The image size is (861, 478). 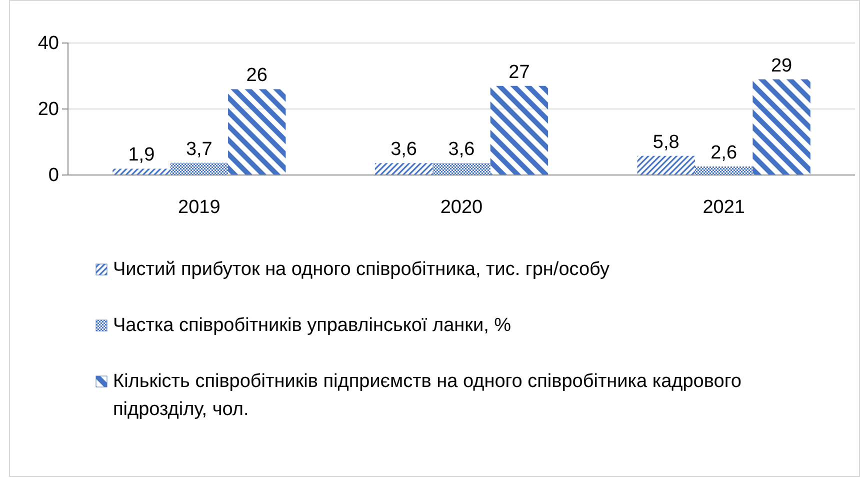 What do you see at coordinates (781, 65) in the screenshot?
I see `data-label: 29` at bounding box center [781, 65].